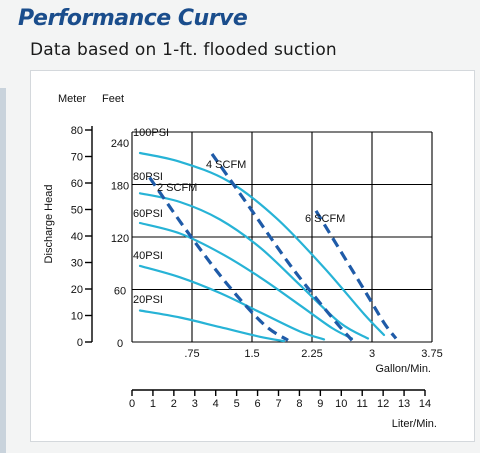  Describe the element at coordinates (431, 354) in the screenshot. I see `gallon-tick-label: 3.75` at that location.